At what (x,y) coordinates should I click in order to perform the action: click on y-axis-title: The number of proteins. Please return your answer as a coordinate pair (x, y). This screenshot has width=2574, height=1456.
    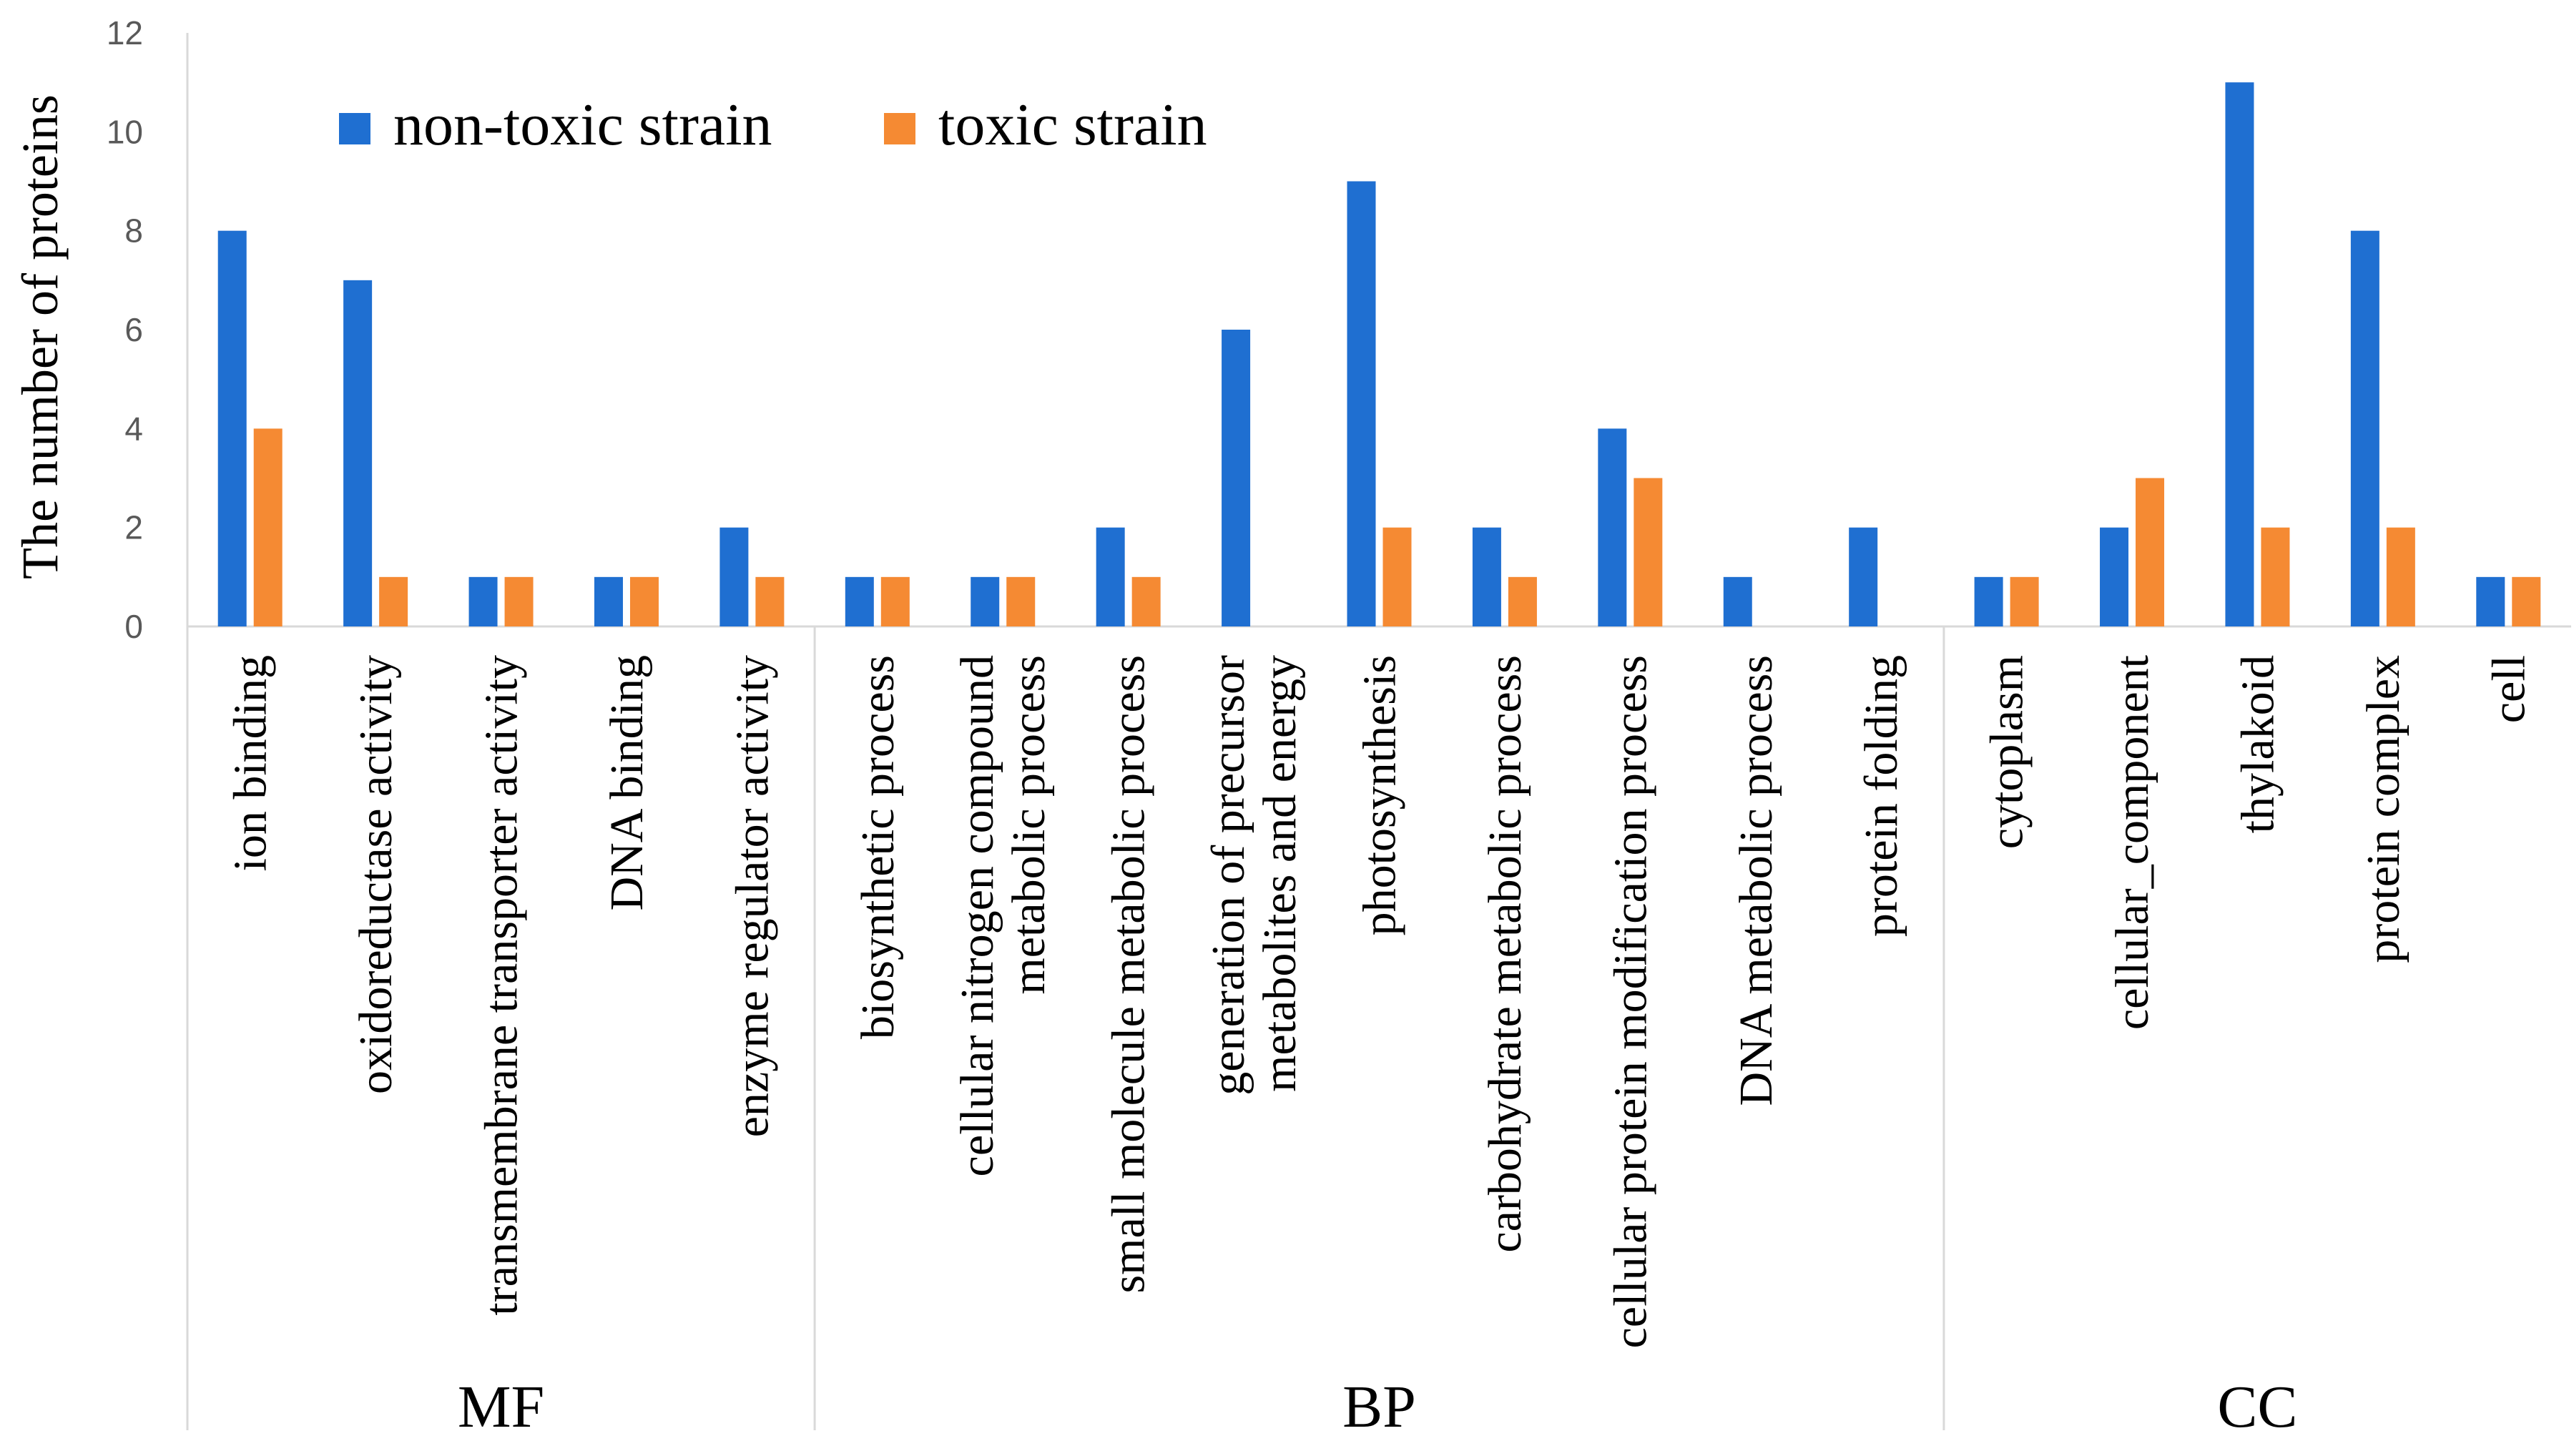
    Looking at the image, I should click on (40, 336).